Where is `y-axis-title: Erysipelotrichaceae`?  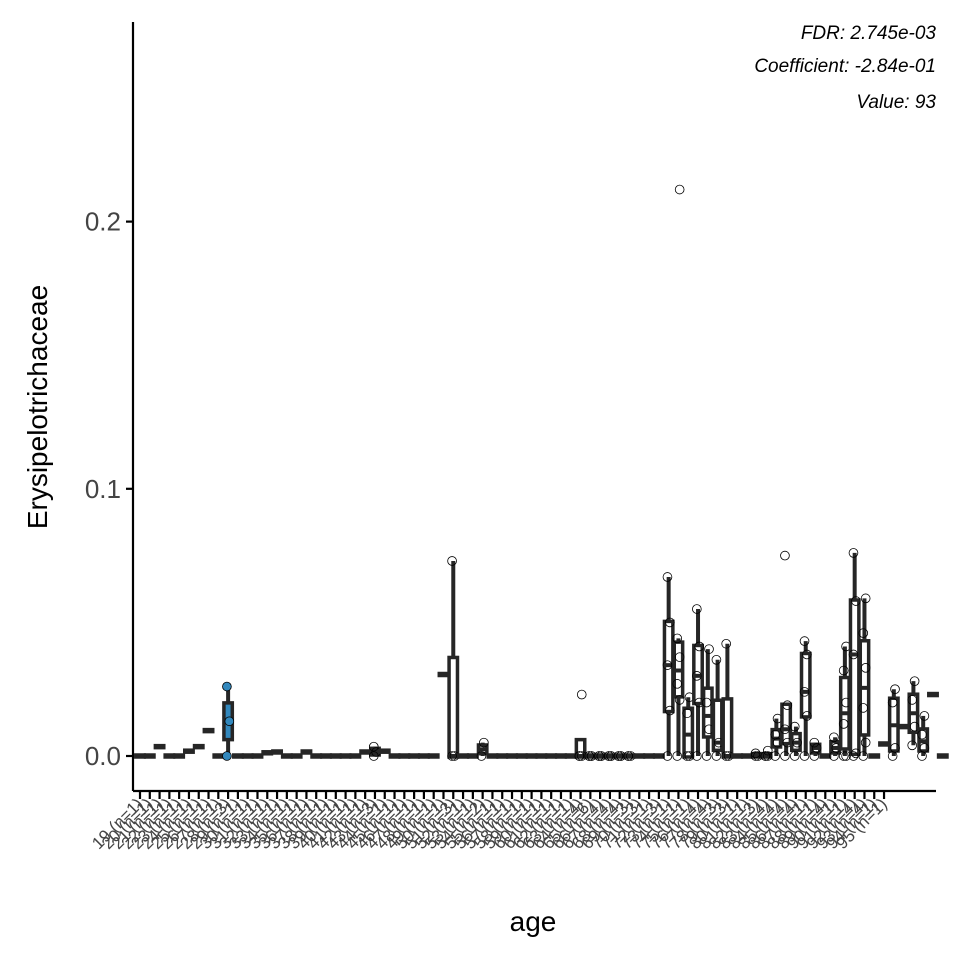 y-axis-title: Erysipelotrichaceae is located at coordinates (37, 407).